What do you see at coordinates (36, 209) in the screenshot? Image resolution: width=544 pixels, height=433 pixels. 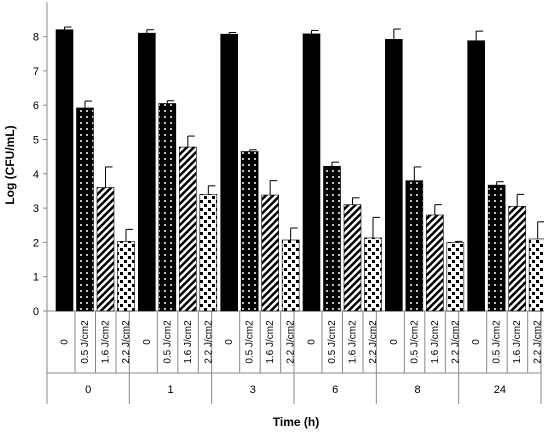 I see `y-tick-label: 3` at bounding box center [36, 209].